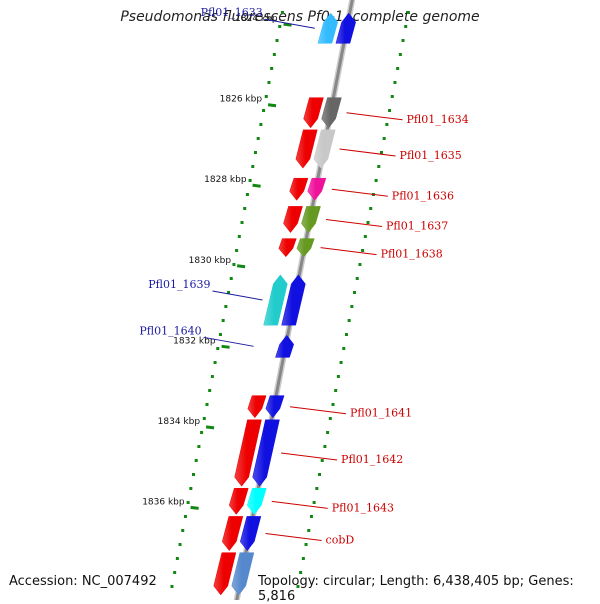 The image size is (600, 604). Describe the element at coordinates (256, 19) in the screenshot. I see `tick-label: 1824 kbp` at that location.